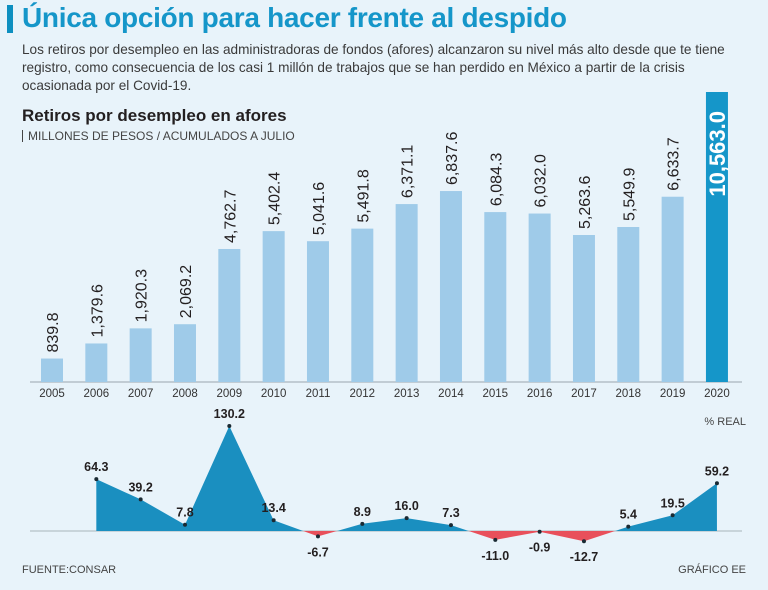 Image resolution: width=768 pixels, height=590 pixels. I want to click on variation-point-2007, so click(140, 499).